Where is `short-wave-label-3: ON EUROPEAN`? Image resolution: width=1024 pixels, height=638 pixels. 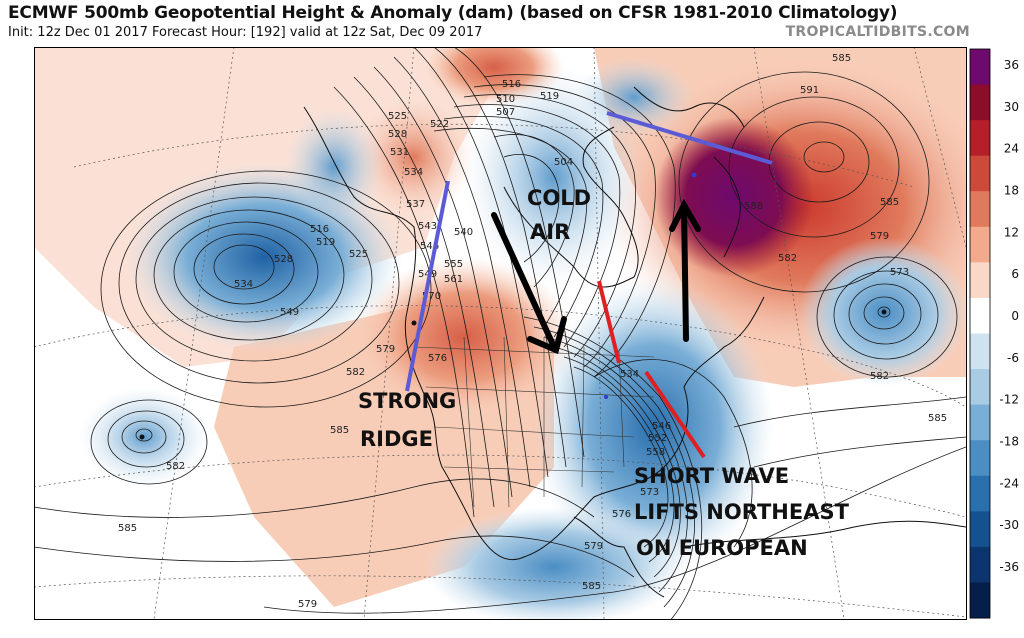
short-wave-label-3: ON EUROPEAN is located at coordinates (722, 548).